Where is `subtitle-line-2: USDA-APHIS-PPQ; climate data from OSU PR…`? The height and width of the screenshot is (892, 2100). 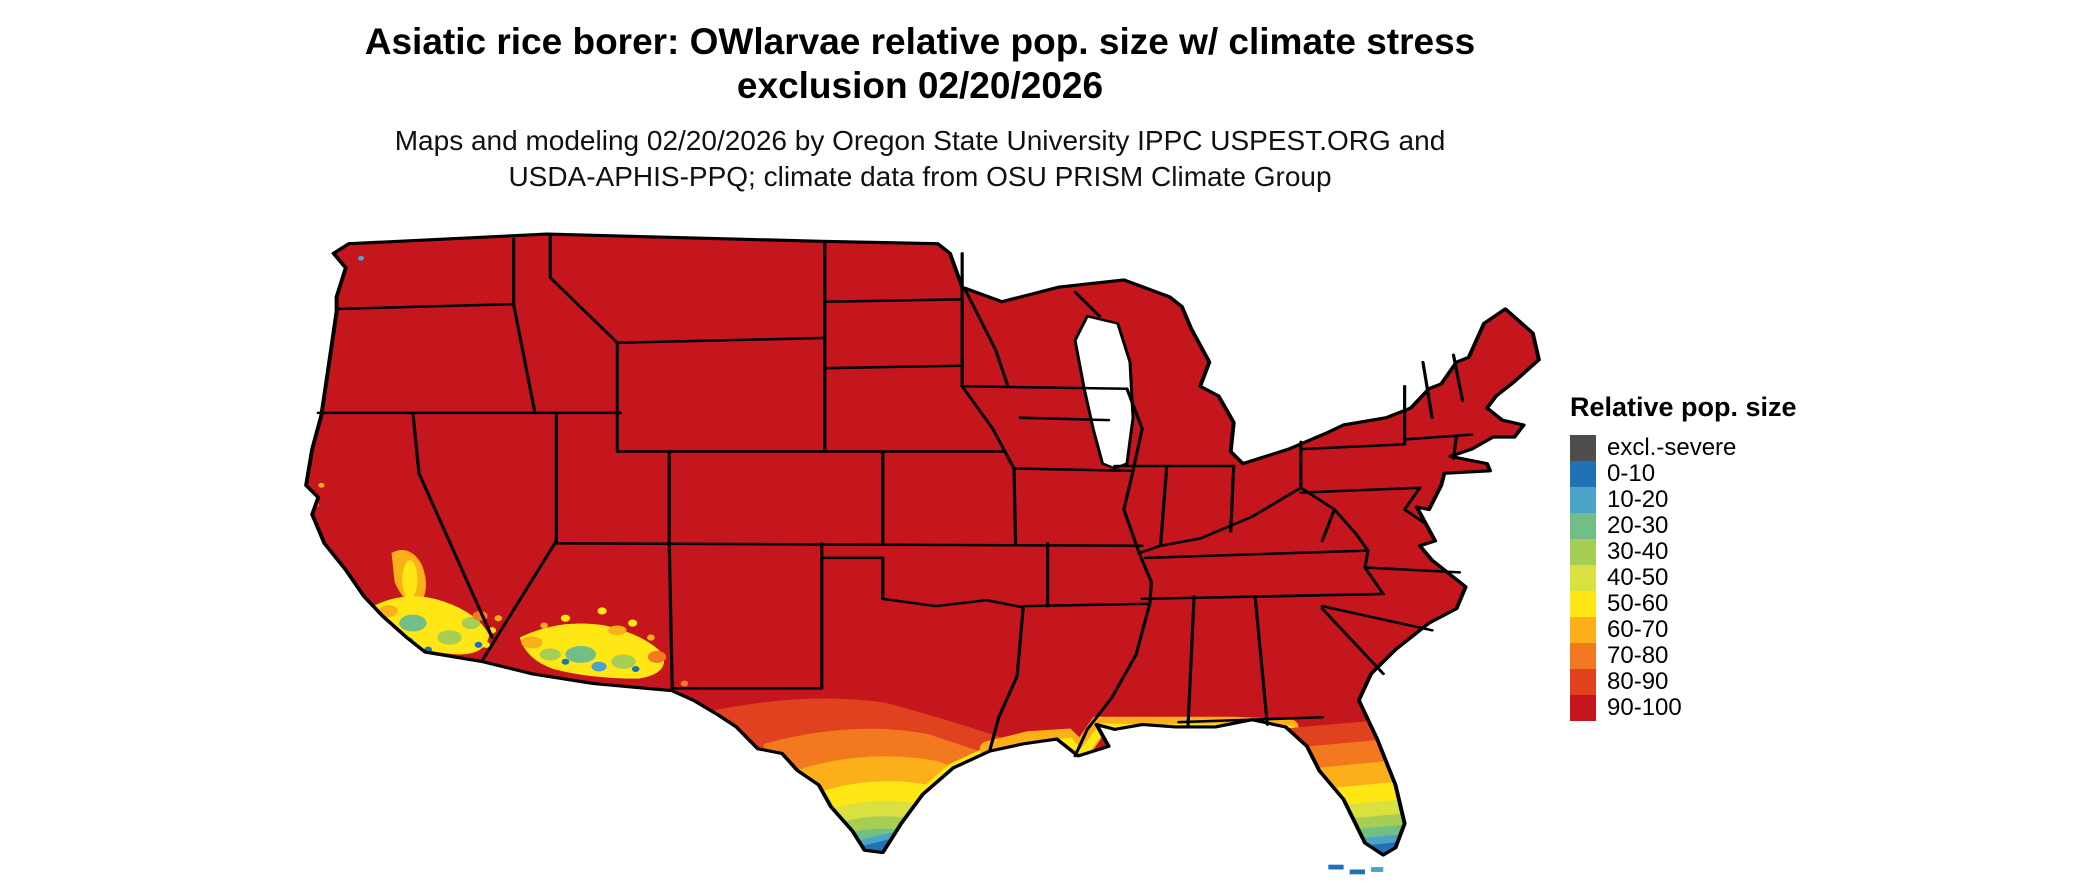 subtitle-line-2: USDA-APHIS-PPQ; climate data from OSU PR… is located at coordinates (920, 177).